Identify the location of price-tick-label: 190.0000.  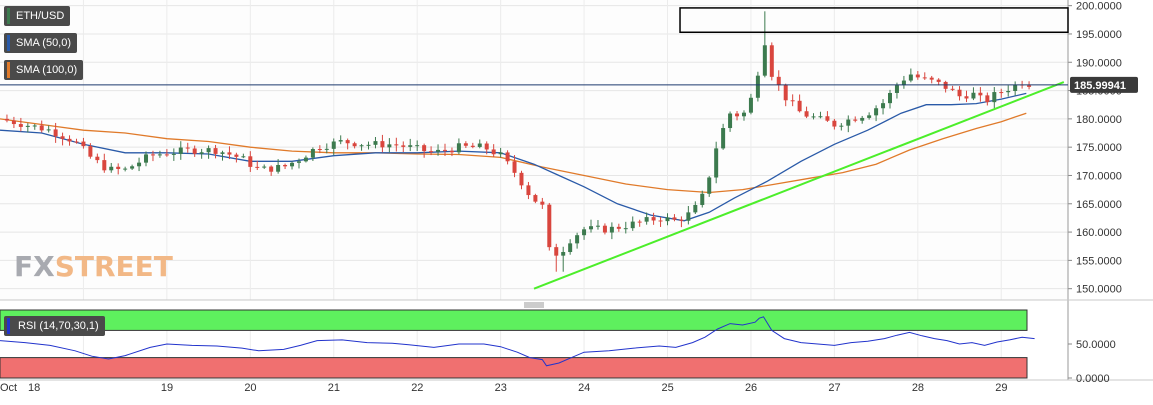
(1099, 63).